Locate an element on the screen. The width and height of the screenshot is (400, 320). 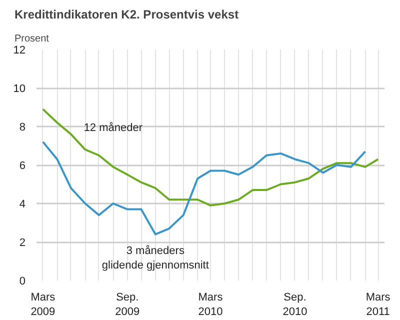
y-tick-label: 10 is located at coordinates (19, 89).